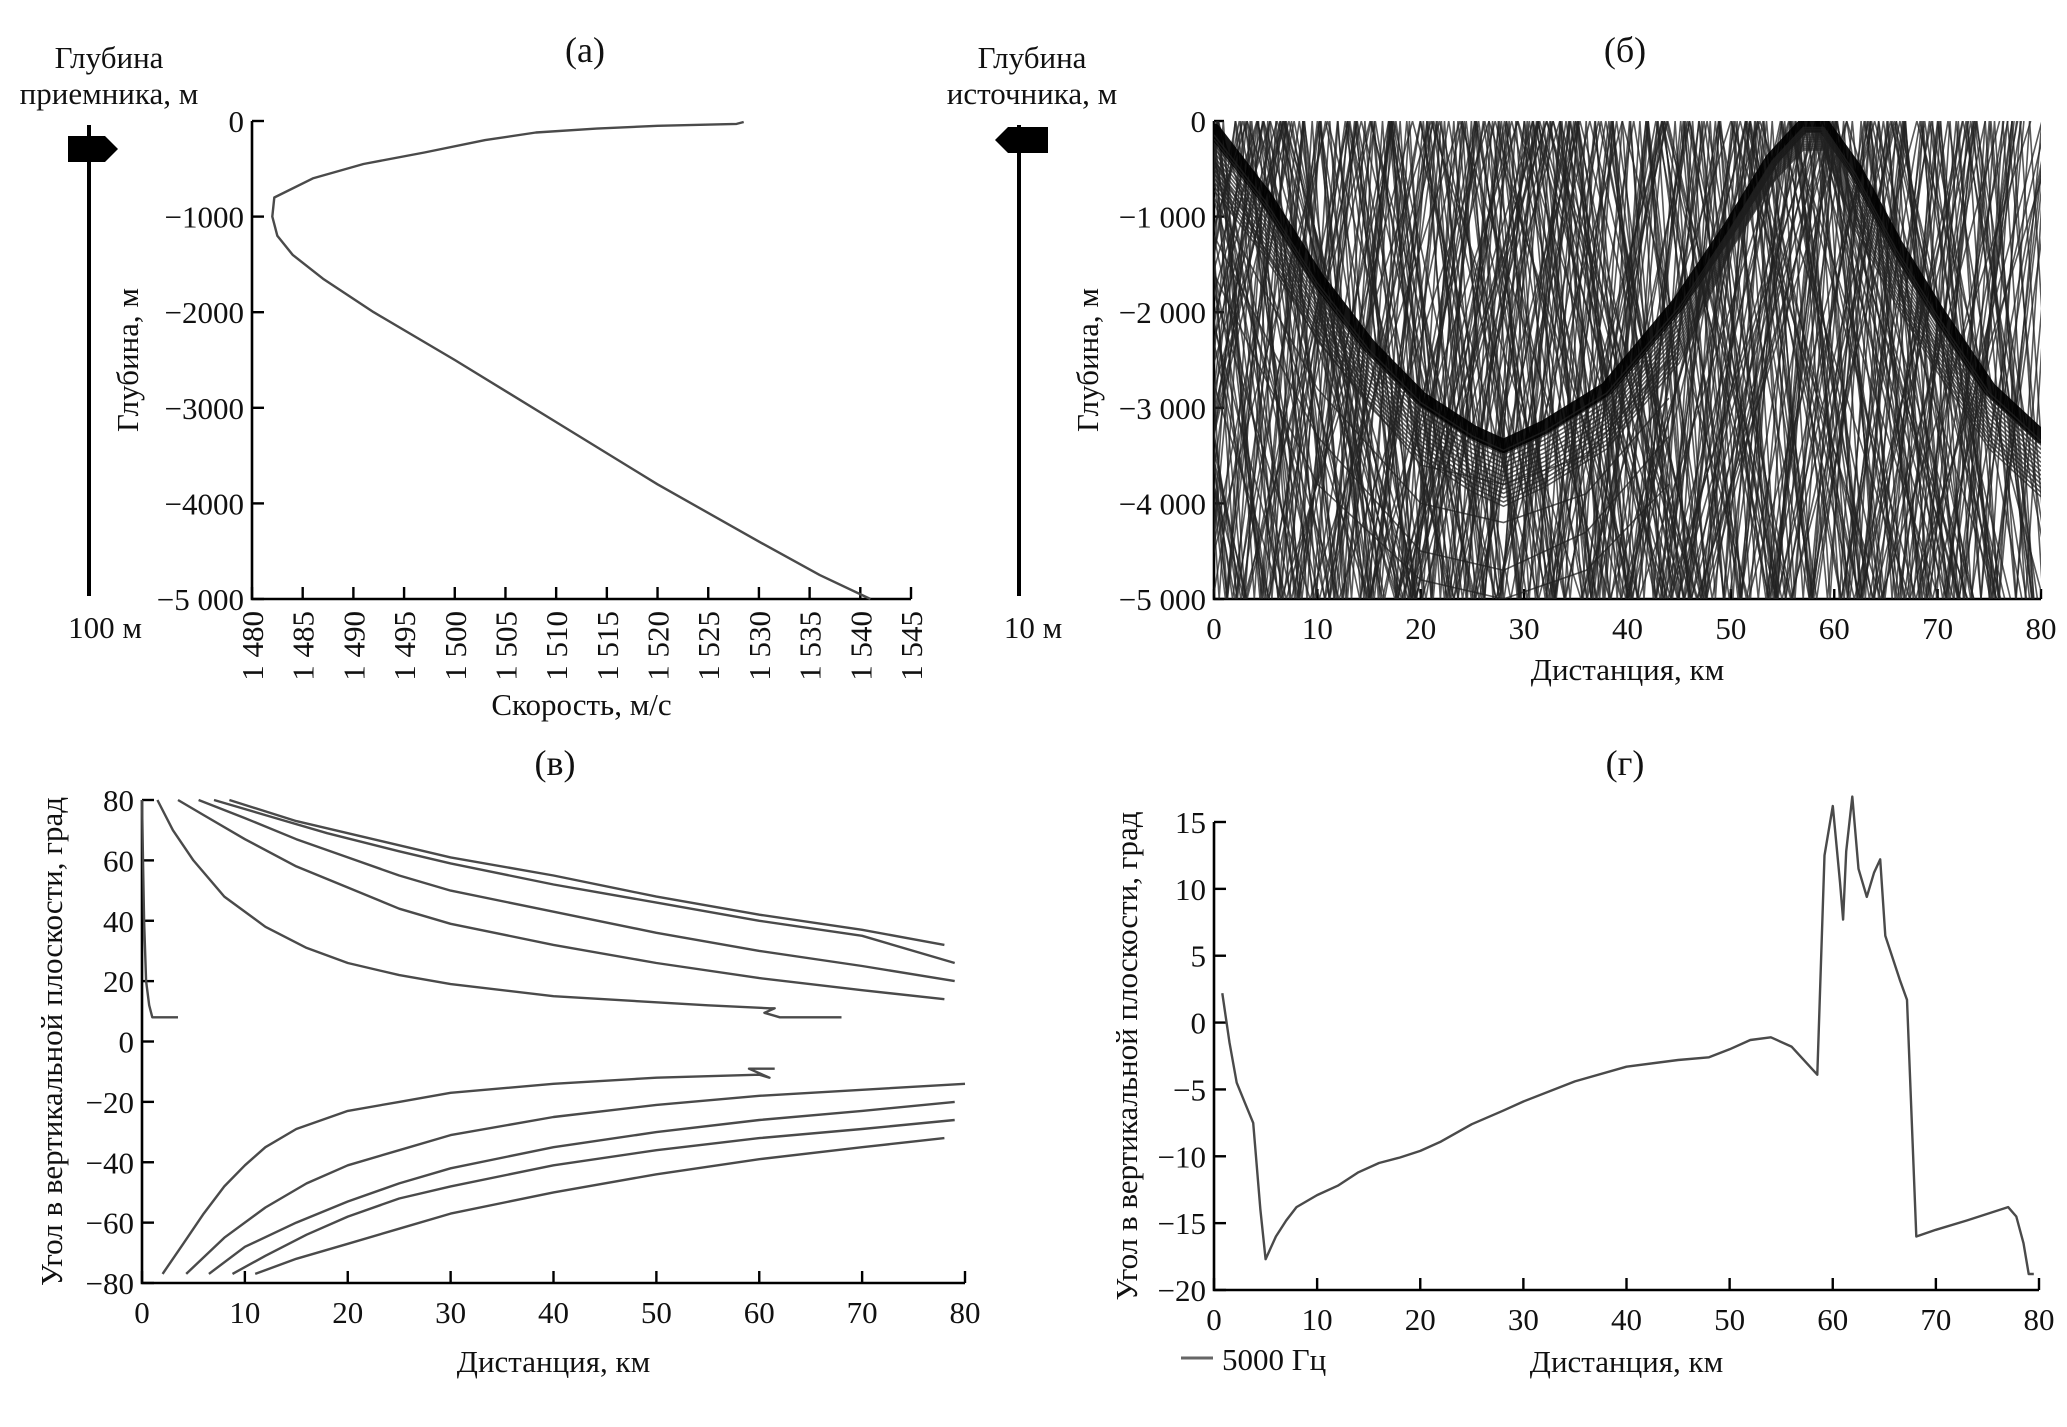 The width and height of the screenshot is (2067, 1427). Describe the element at coordinates (110, 1223) in the screenshot. I see `y-tick-label: −60` at that location.